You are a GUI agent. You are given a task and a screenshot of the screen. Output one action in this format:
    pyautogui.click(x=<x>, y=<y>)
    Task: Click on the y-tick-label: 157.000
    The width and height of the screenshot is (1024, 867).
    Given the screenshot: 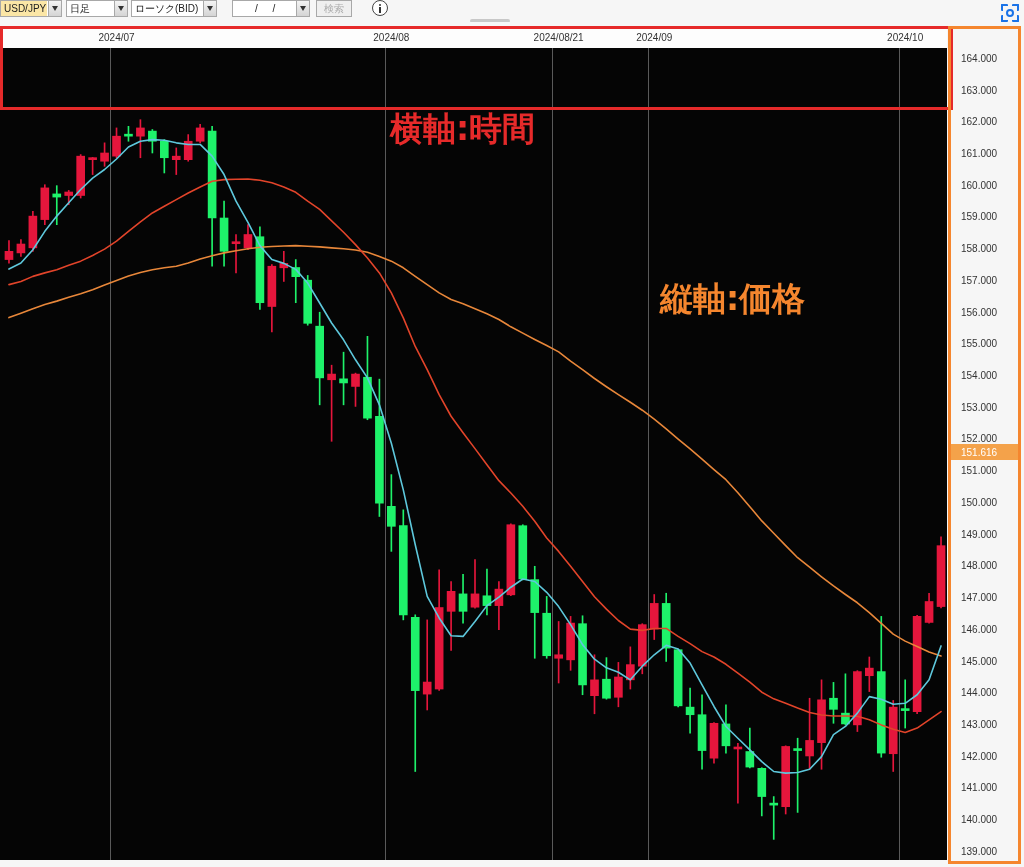 What is the action you would take?
    pyautogui.click(x=979, y=280)
    